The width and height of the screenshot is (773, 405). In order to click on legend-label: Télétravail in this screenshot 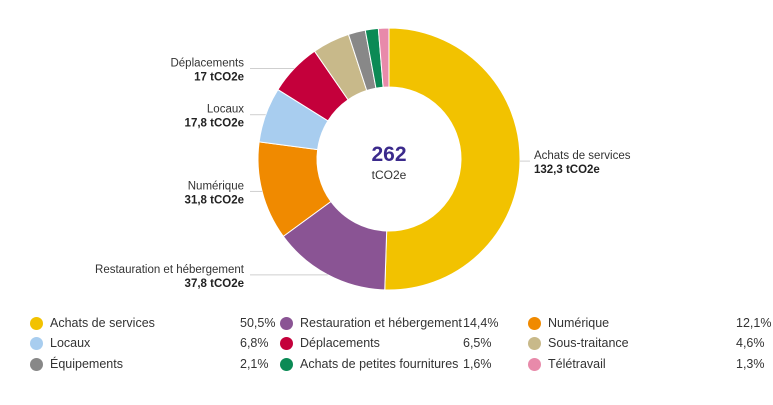, I will do `click(577, 364)`.